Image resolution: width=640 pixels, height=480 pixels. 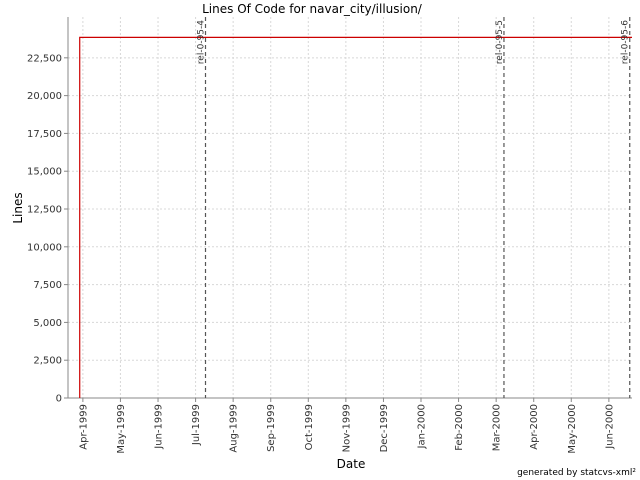 What do you see at coordinates (47, 323) in the screenshot?
I see `y-tick-label: 5,000` at bounding box center [47, 323].